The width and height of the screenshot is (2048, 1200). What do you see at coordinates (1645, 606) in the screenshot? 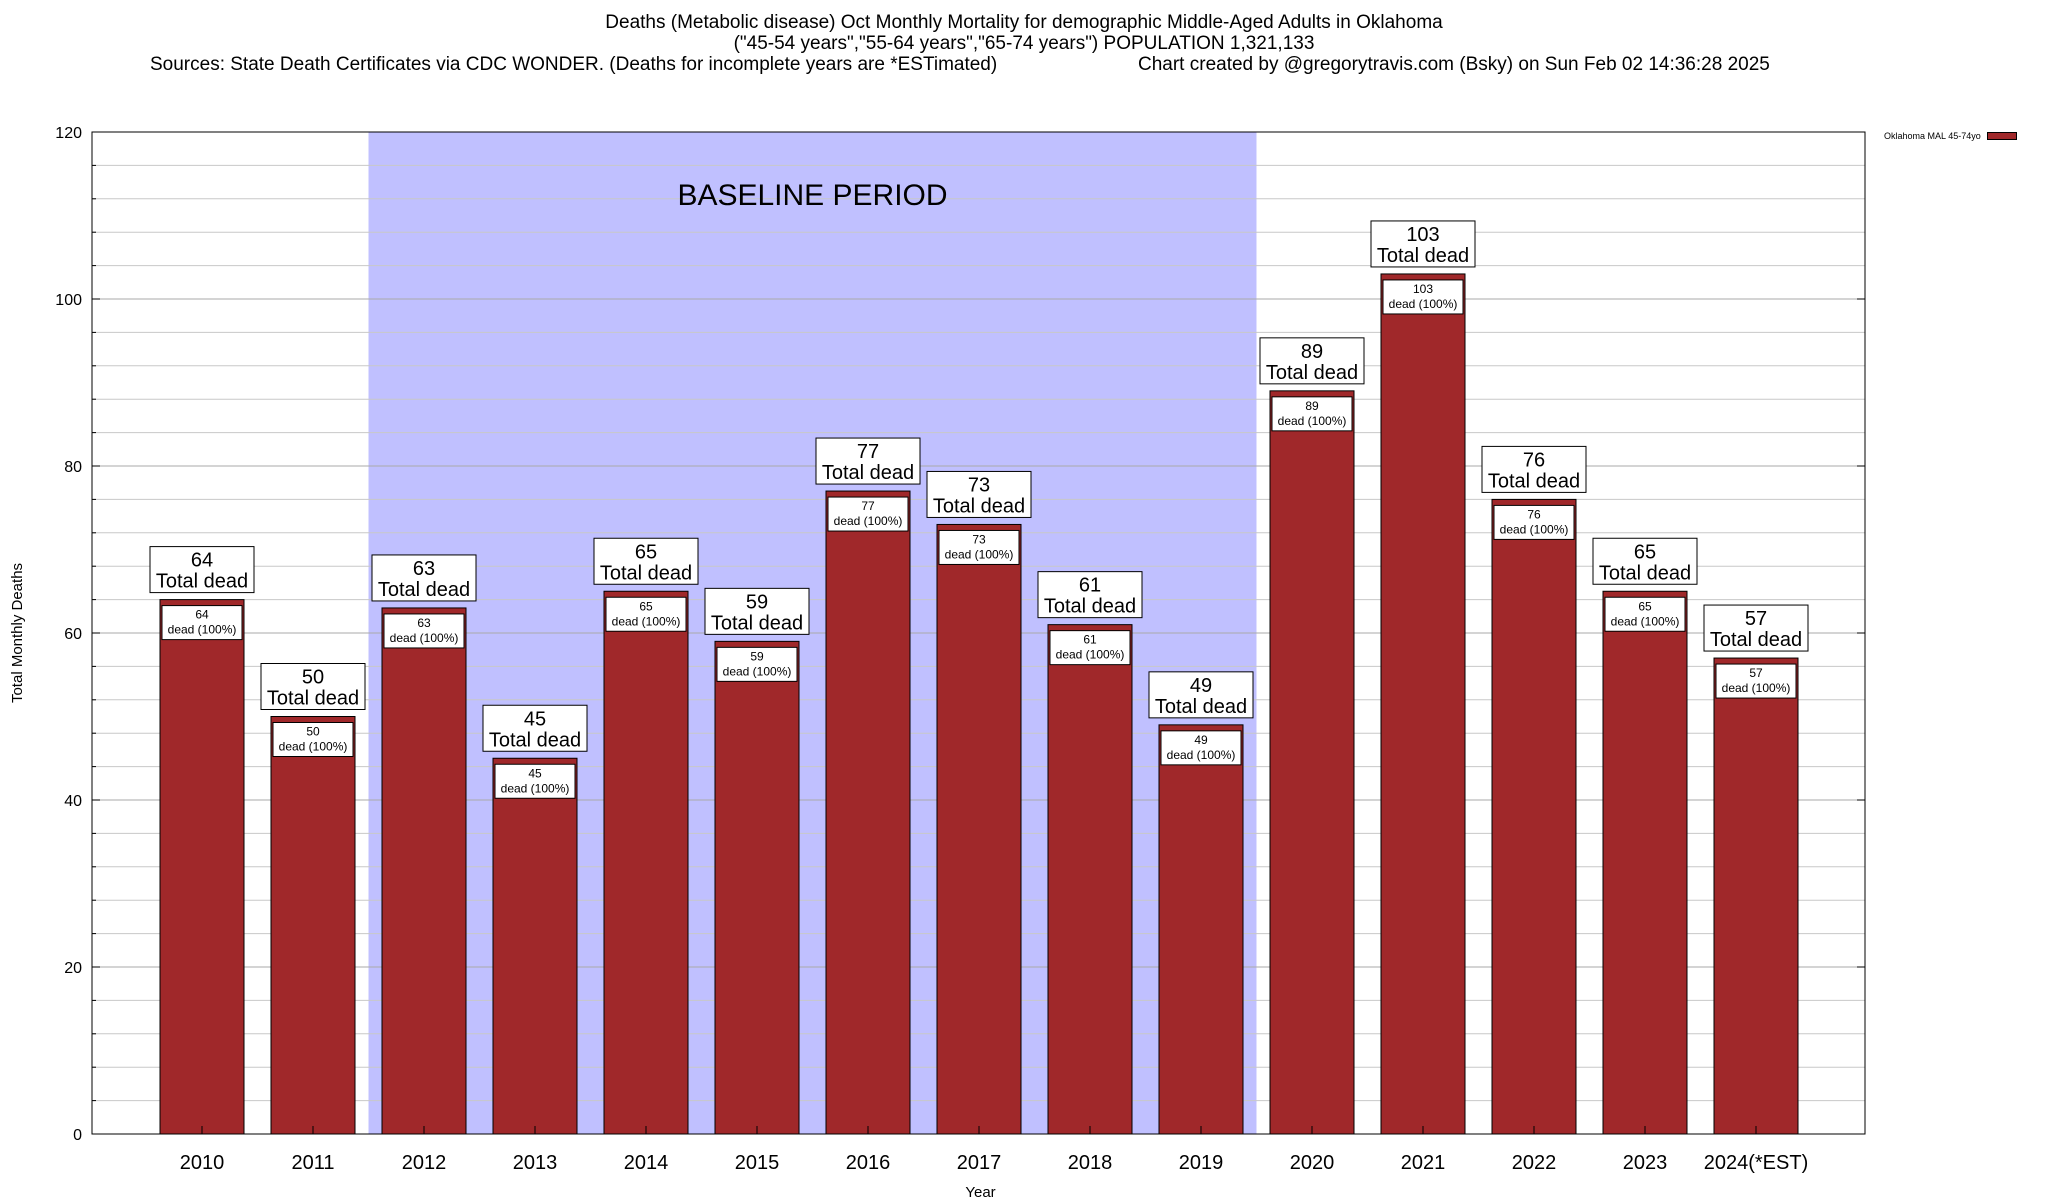
I see `inner-value-label: 65` at bounding box center [1645, 606].